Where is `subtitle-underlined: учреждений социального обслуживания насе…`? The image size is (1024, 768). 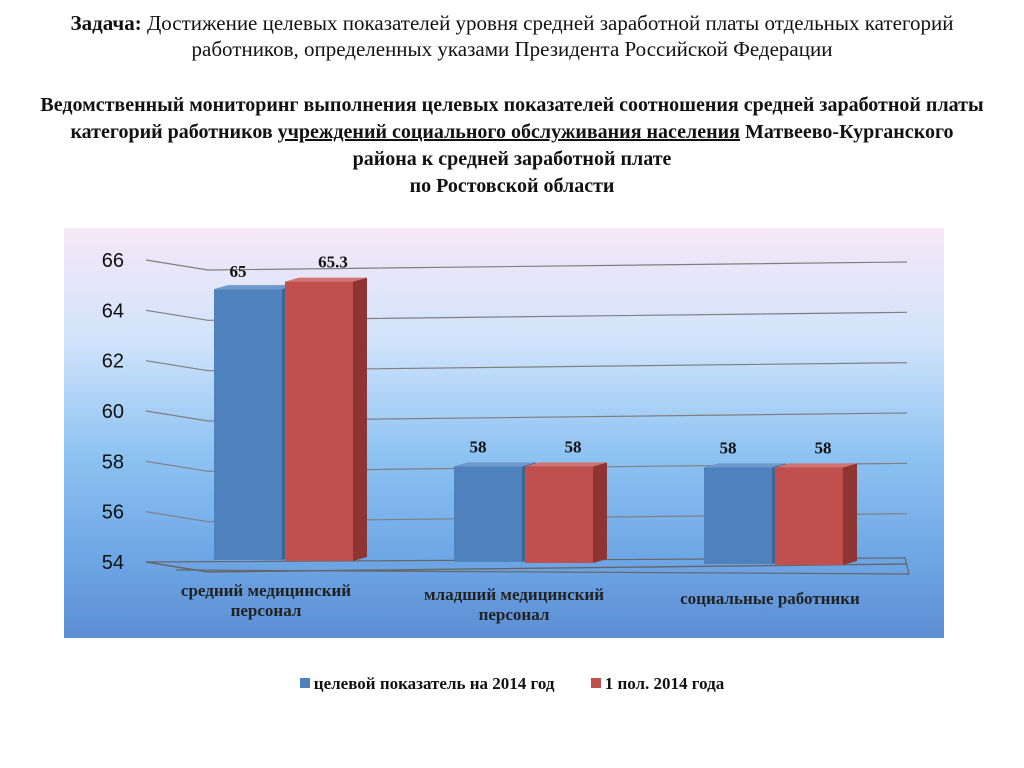 subtitle-underlined: учреждений социального обслуживания насе… is located at coordinates (509, 132).